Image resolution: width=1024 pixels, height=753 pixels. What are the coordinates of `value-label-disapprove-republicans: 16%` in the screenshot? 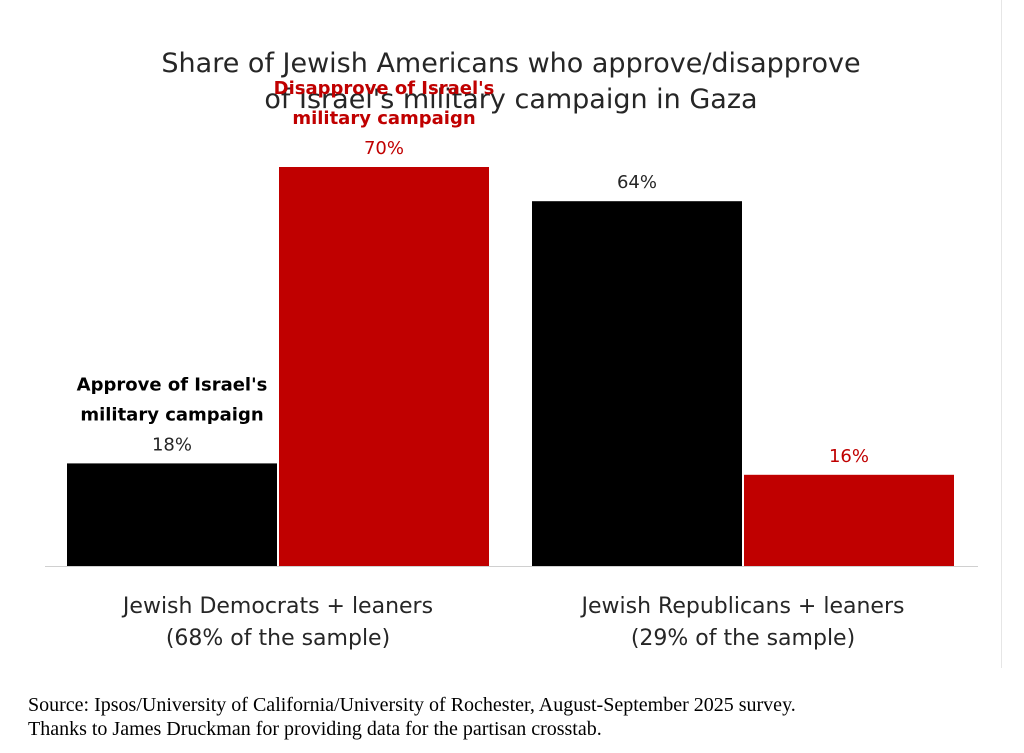 It's located at (849, 456).